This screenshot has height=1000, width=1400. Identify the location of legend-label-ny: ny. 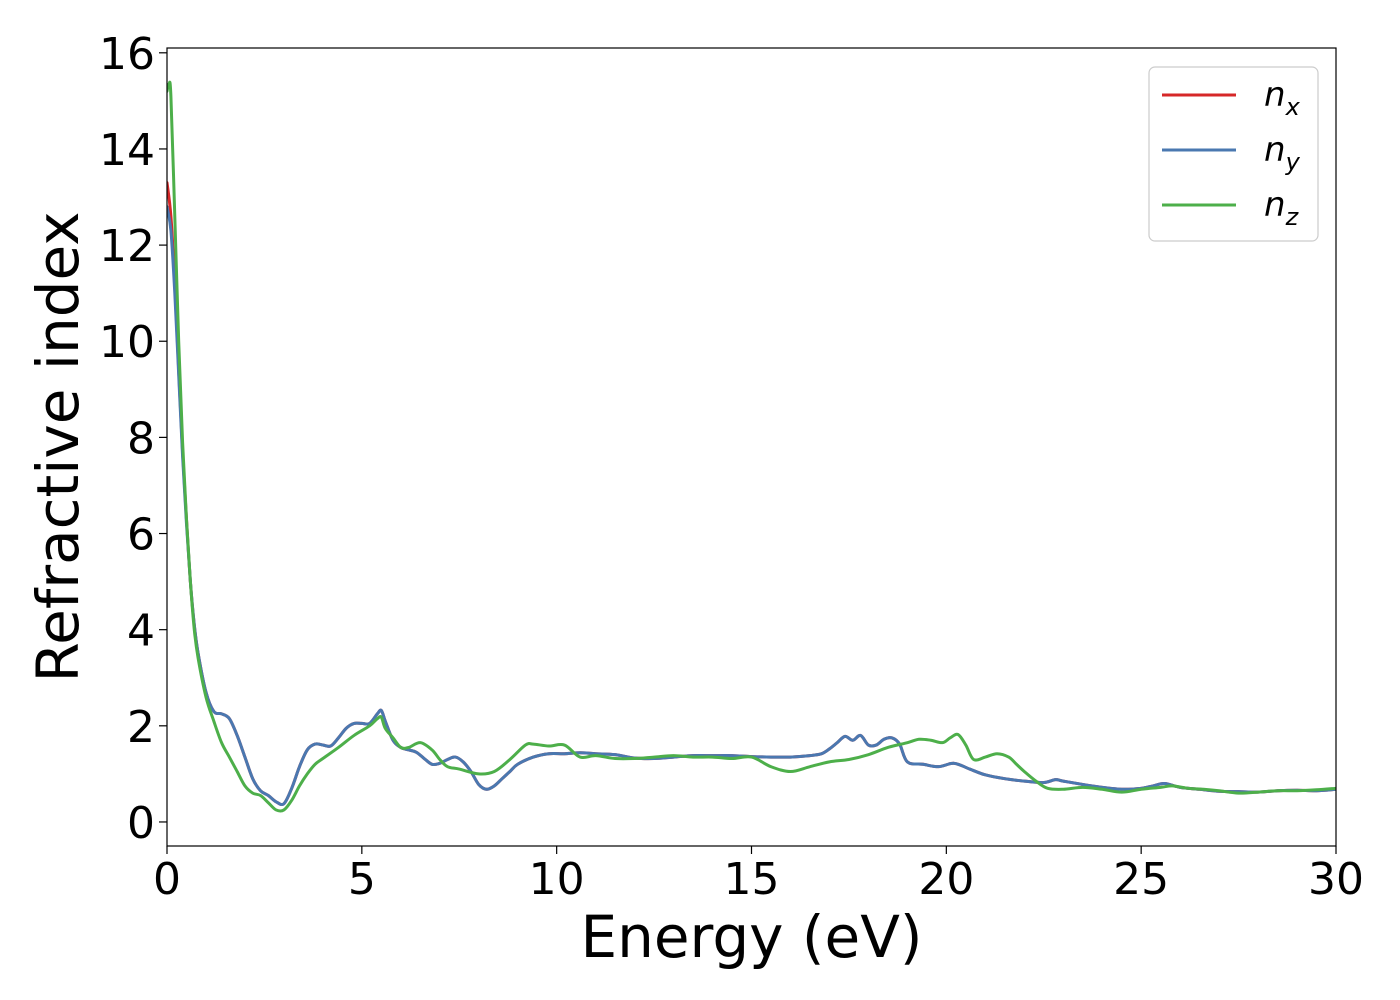
(1282, 153).